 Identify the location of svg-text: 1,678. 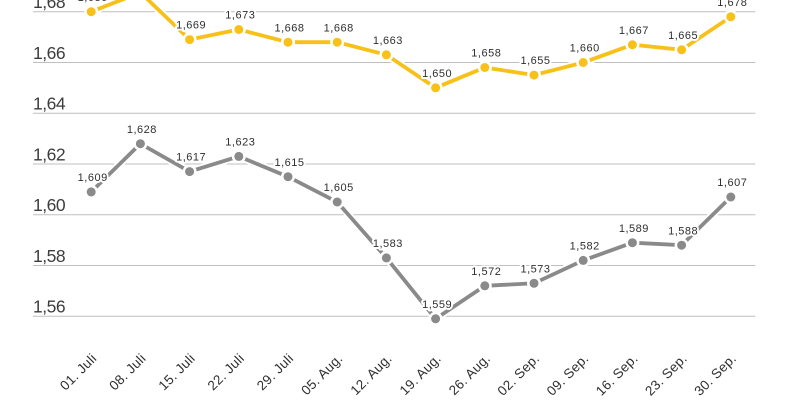
(732, 4).